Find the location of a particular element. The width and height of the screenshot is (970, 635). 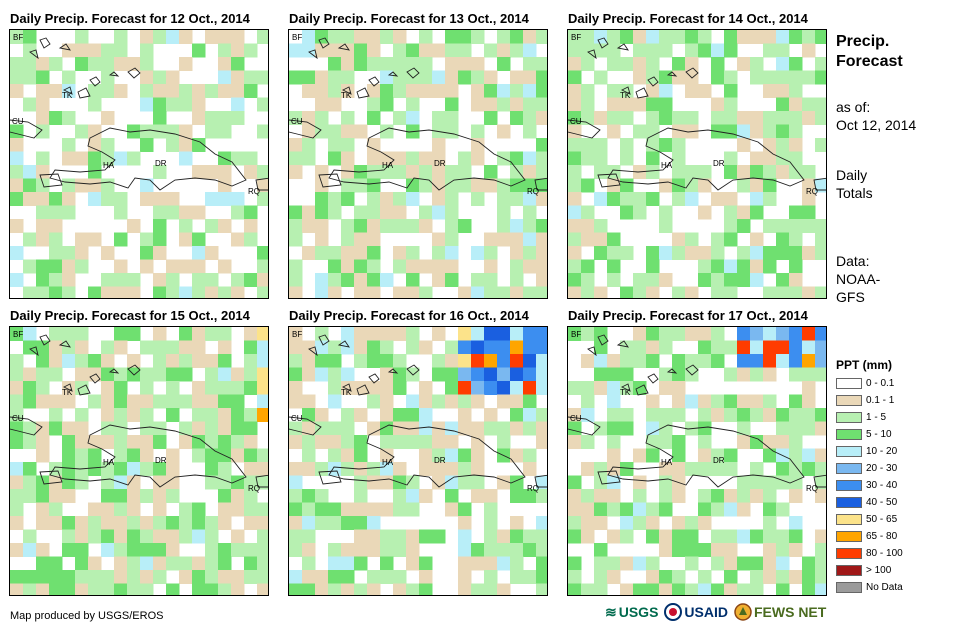

sidebar-data-line3: GFS is located at coordinates (850, 297).